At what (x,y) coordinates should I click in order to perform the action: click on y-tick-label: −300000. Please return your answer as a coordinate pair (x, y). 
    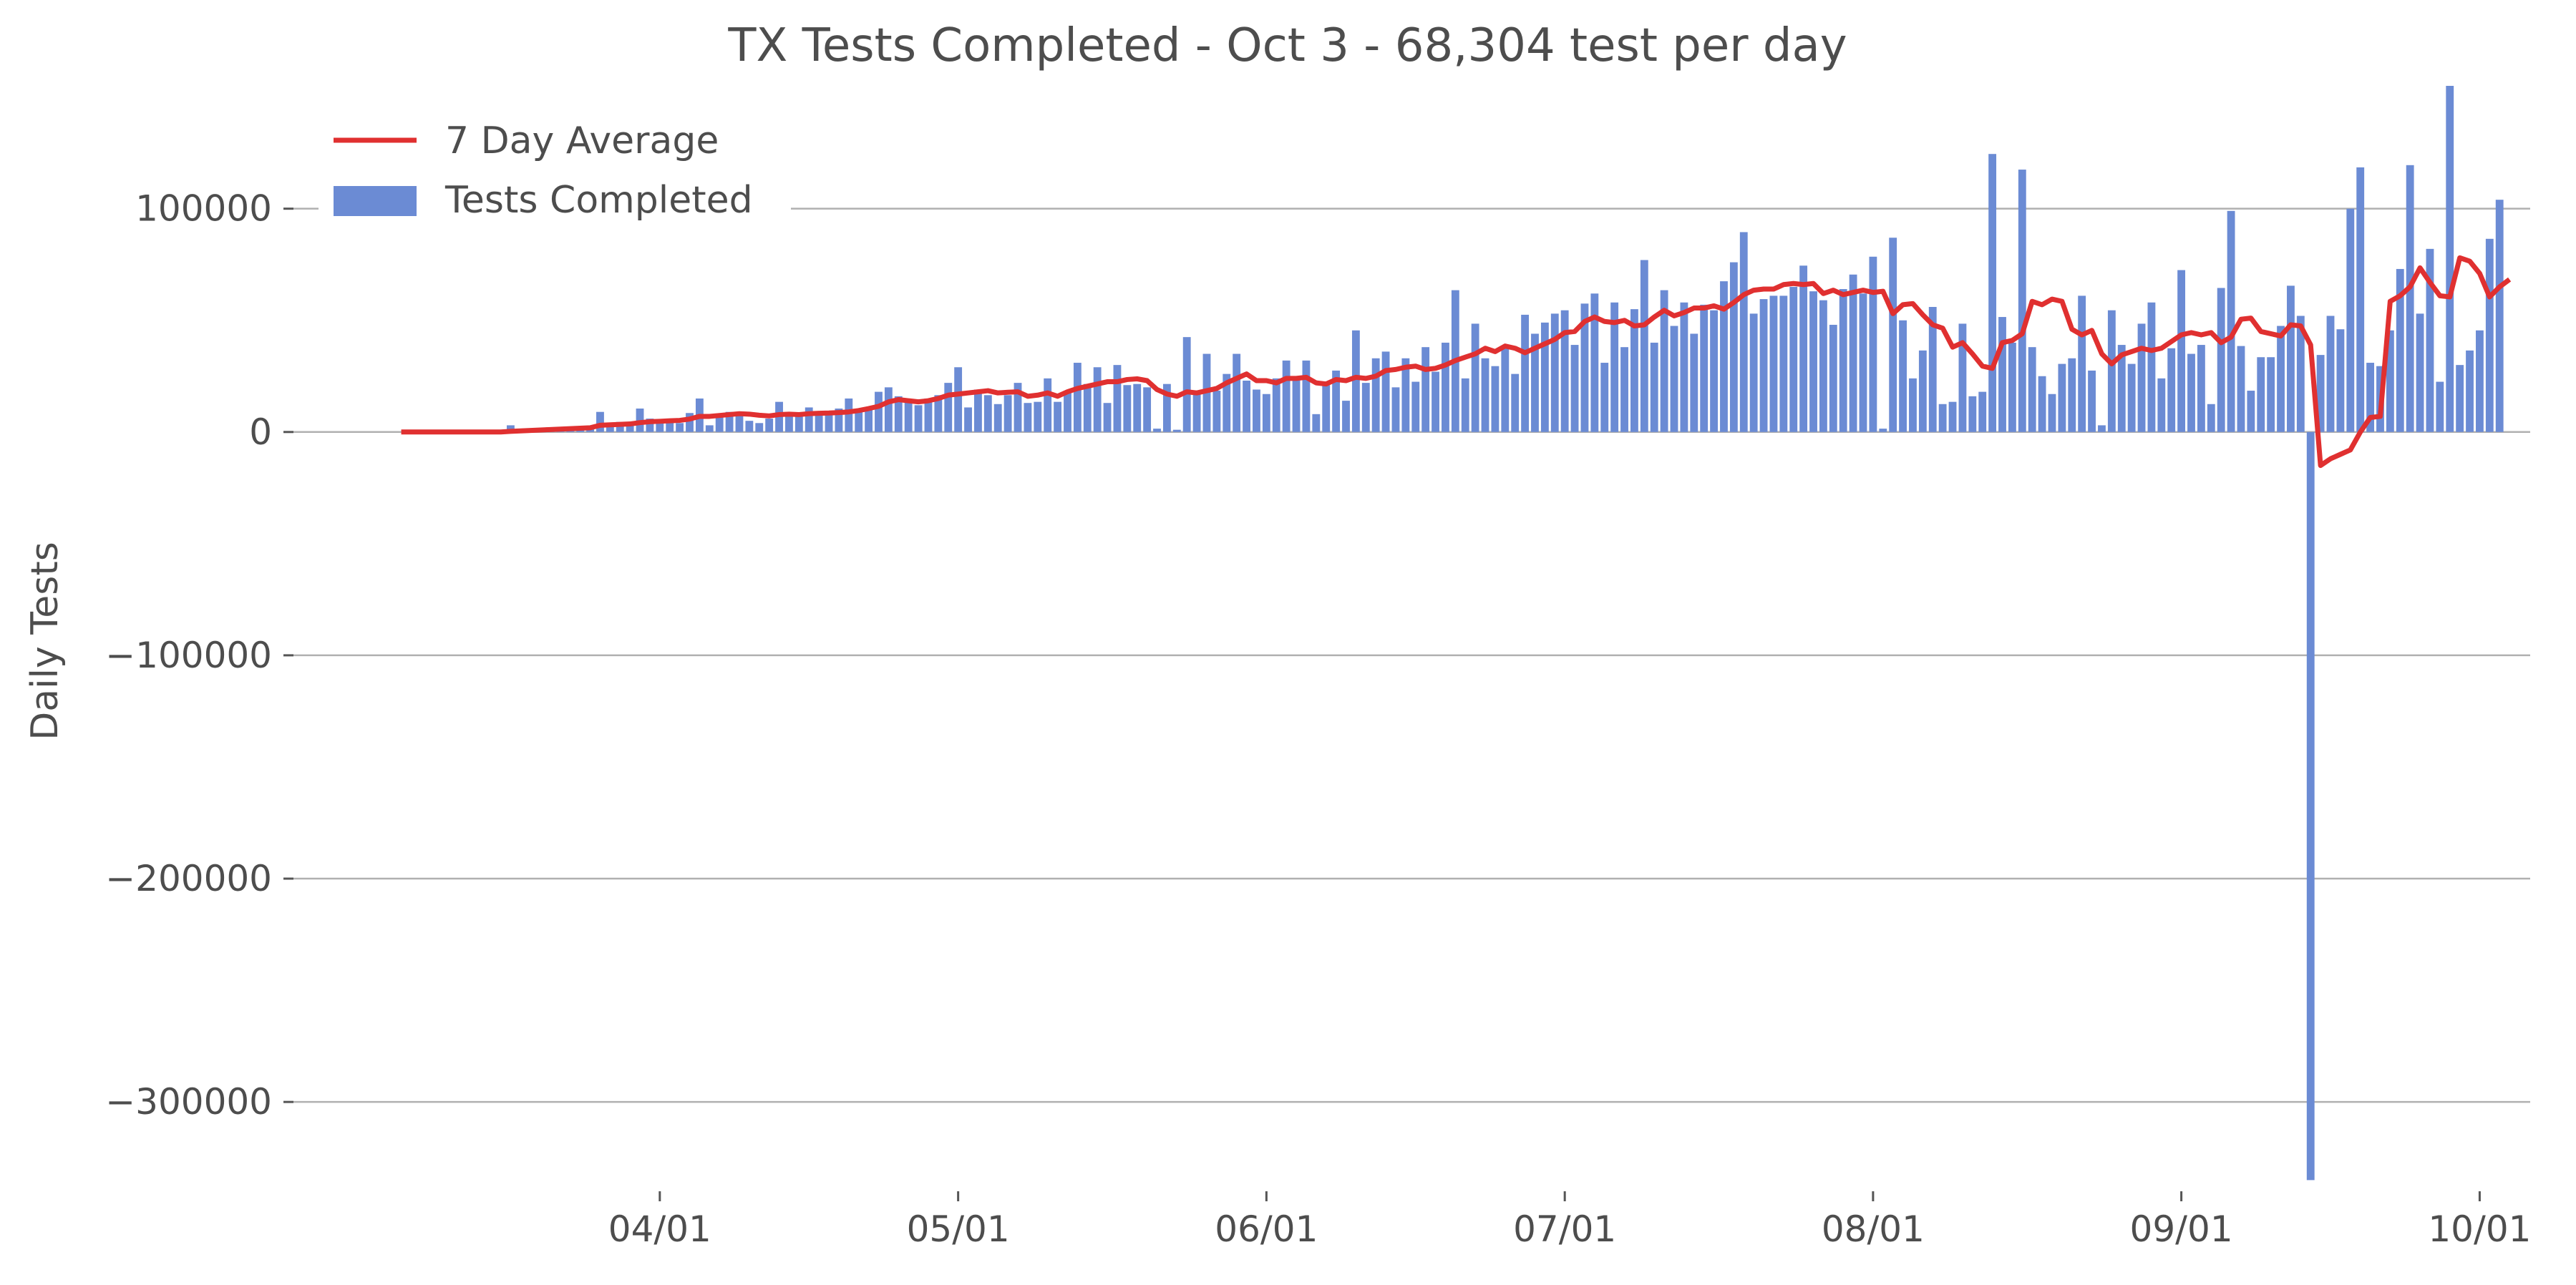
    Looking at the image, I should click on (188, 1102).